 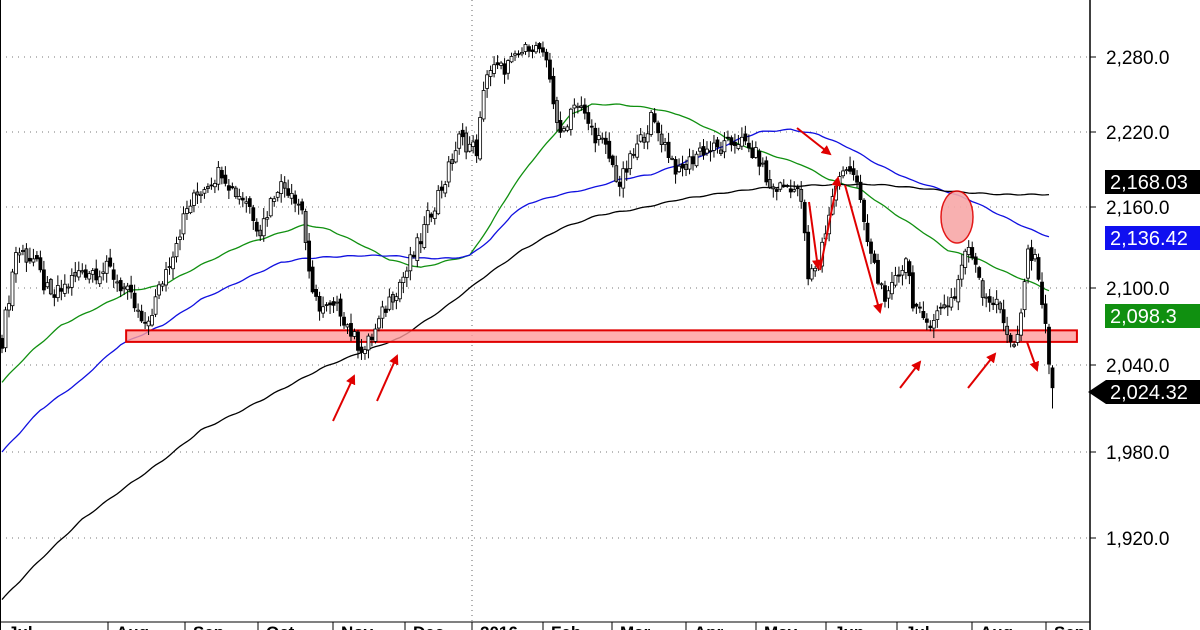 I want to click on x-tick-label: Mar, so click(x=635, y=626).